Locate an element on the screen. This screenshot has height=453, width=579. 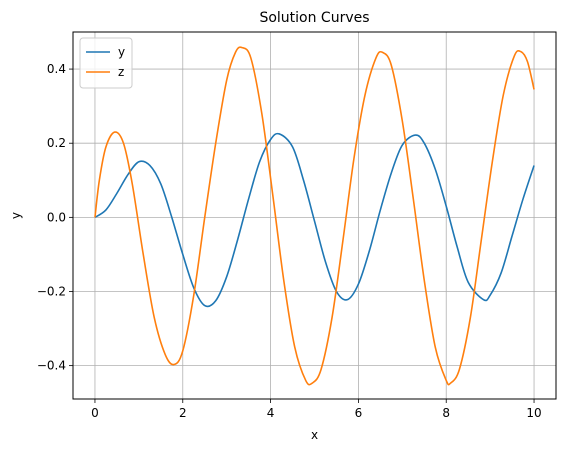
x-tick-label: 4 is located at coordinates (271, 413).